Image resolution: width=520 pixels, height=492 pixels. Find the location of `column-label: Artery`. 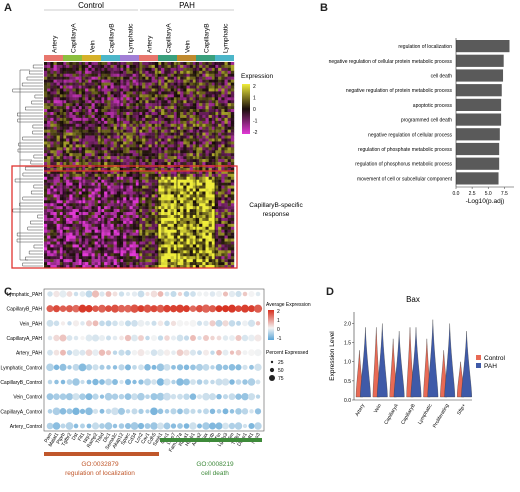

column-label: Artery is located at coordinates (150, 44).